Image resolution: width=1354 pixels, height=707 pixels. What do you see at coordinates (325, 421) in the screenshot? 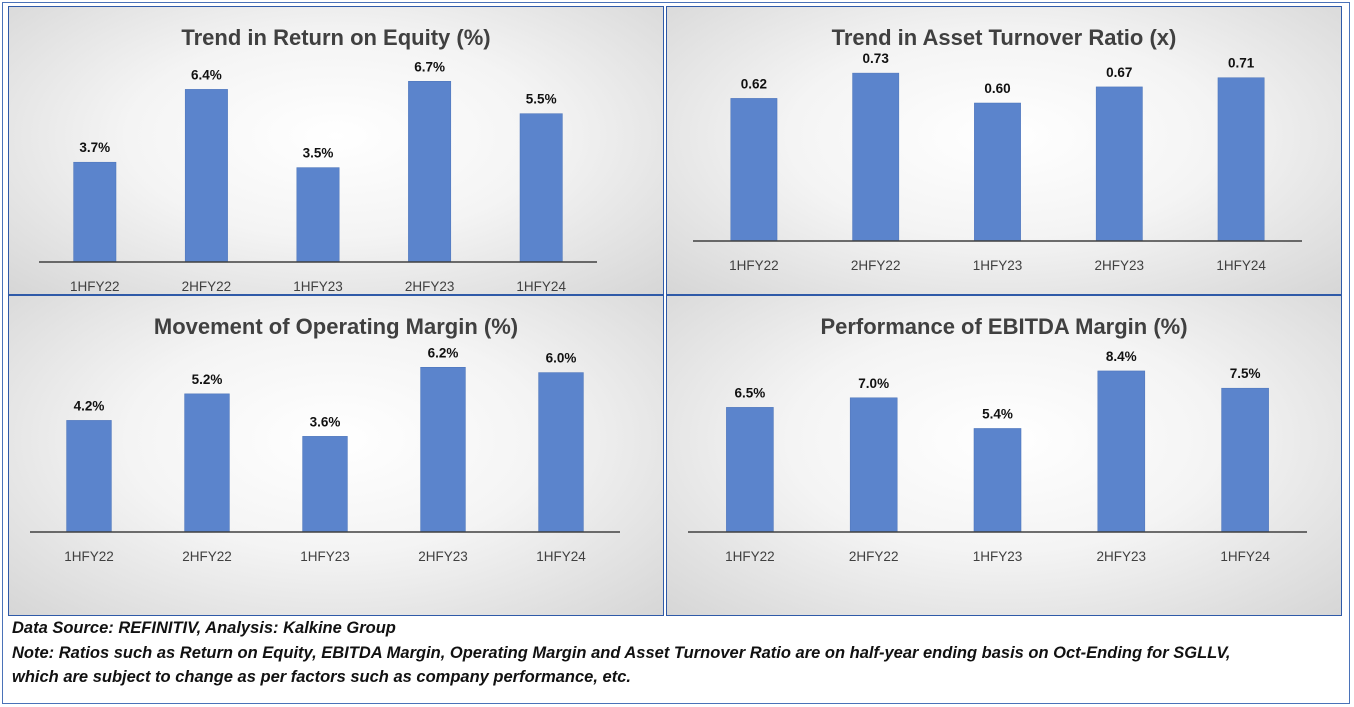
I see `data-label-1hfy23: 3.6%` at bounding box center [325, 421].